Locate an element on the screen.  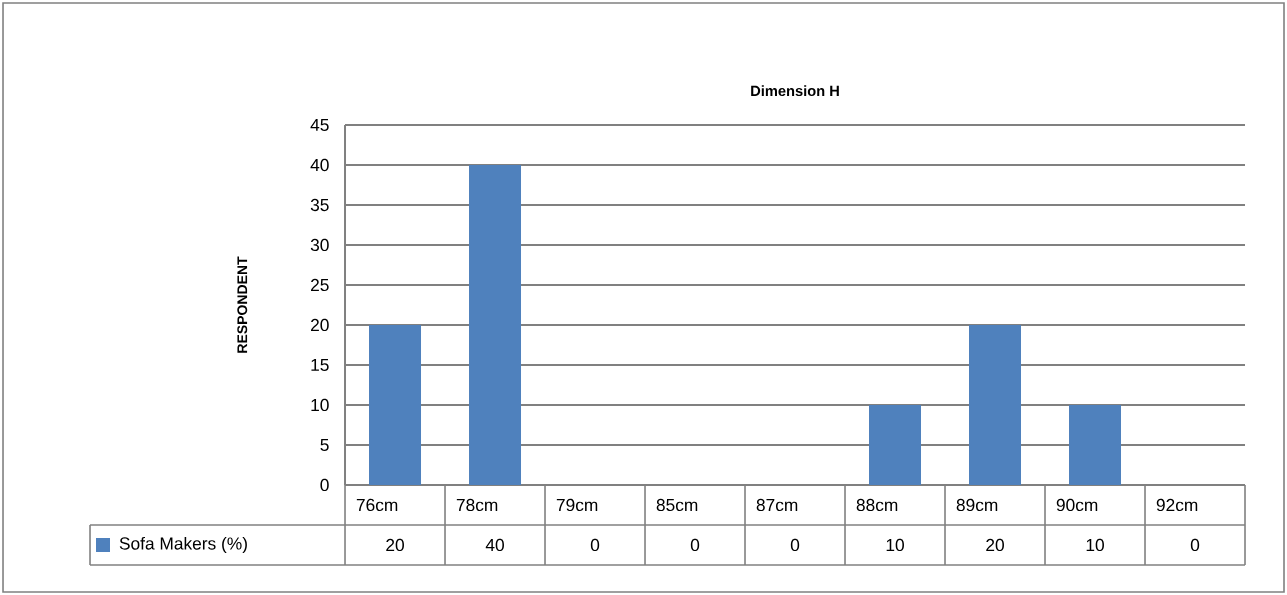
y-tick-label: 0 is located at coordinates (324, 485).